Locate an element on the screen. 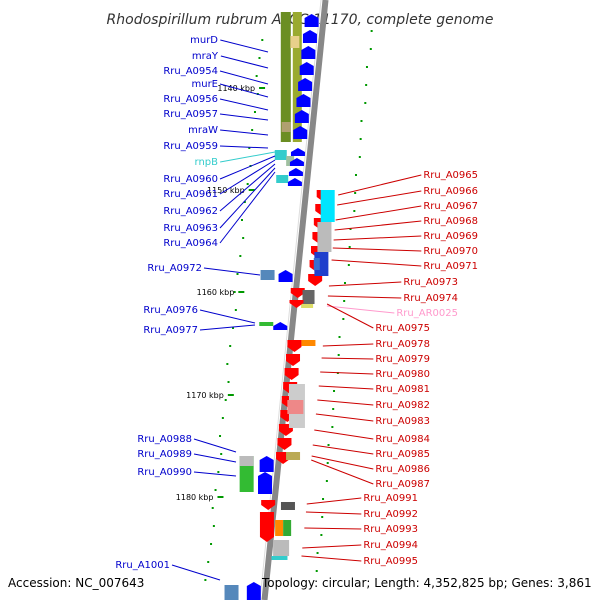 This screenshot has width=600, height=600. right-gene-label: Rru_A0971 is located at coordinates (450, 266).